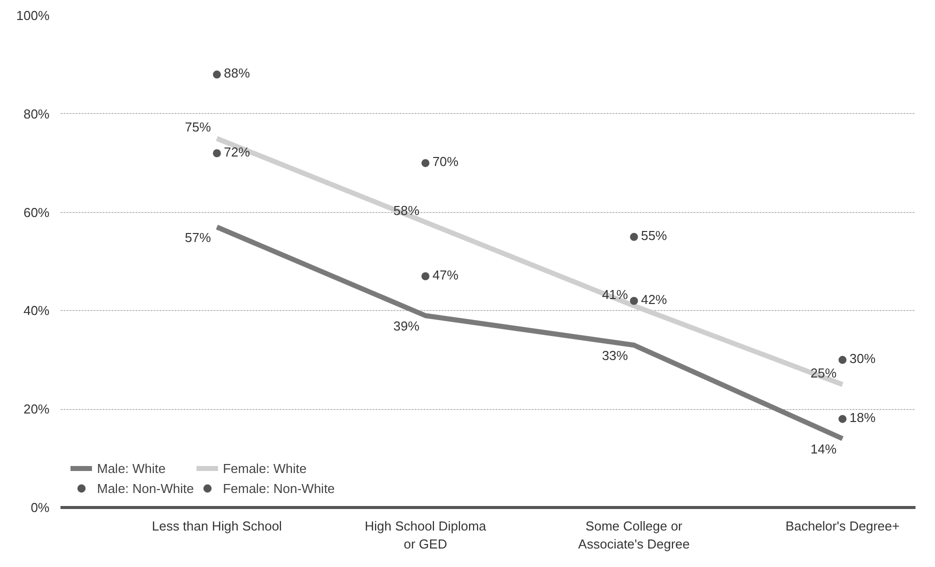 The image size is (935, 567). Describe the element at coordinates (237, 73) in the screenshot. I see `data-label: 88%` at that location.